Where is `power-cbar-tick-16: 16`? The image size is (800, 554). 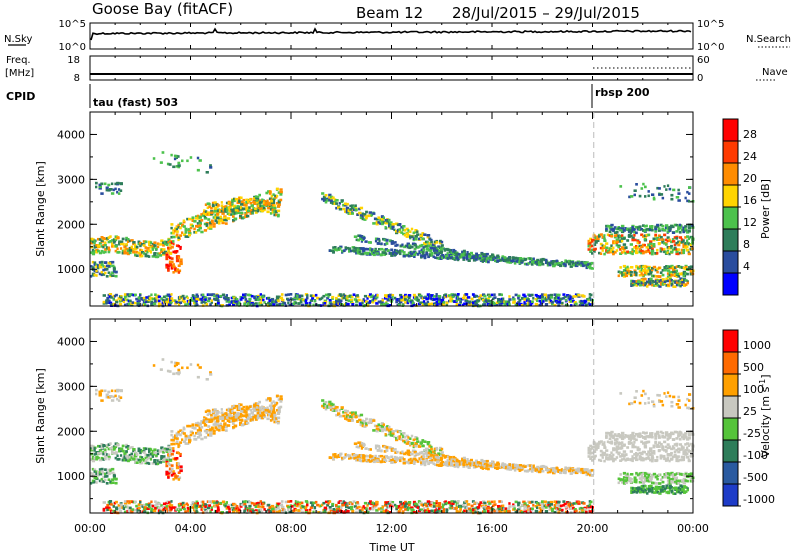 power-cbar-tick-16: 16 is located at coordinates (750, 200).